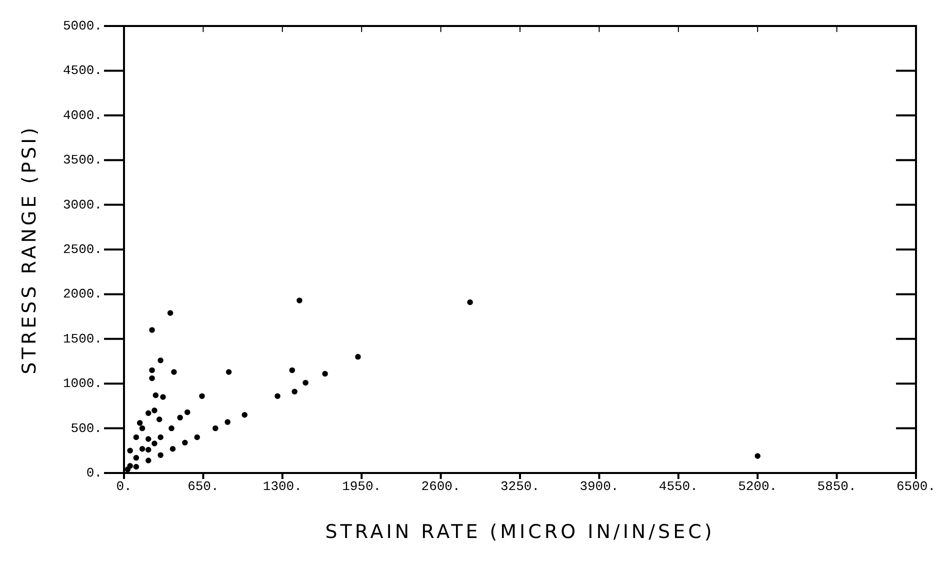  I want to click on x-tick-label: 0., so click(124, 486).